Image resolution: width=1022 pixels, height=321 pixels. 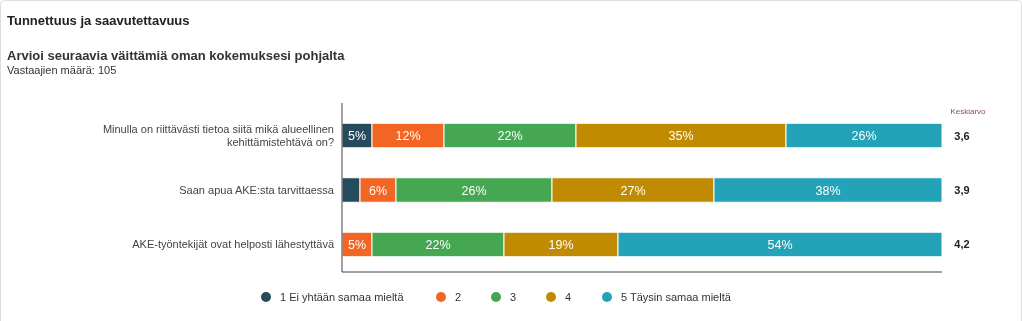 I want to click on legend-label: 2, so click(x=458, y=297).